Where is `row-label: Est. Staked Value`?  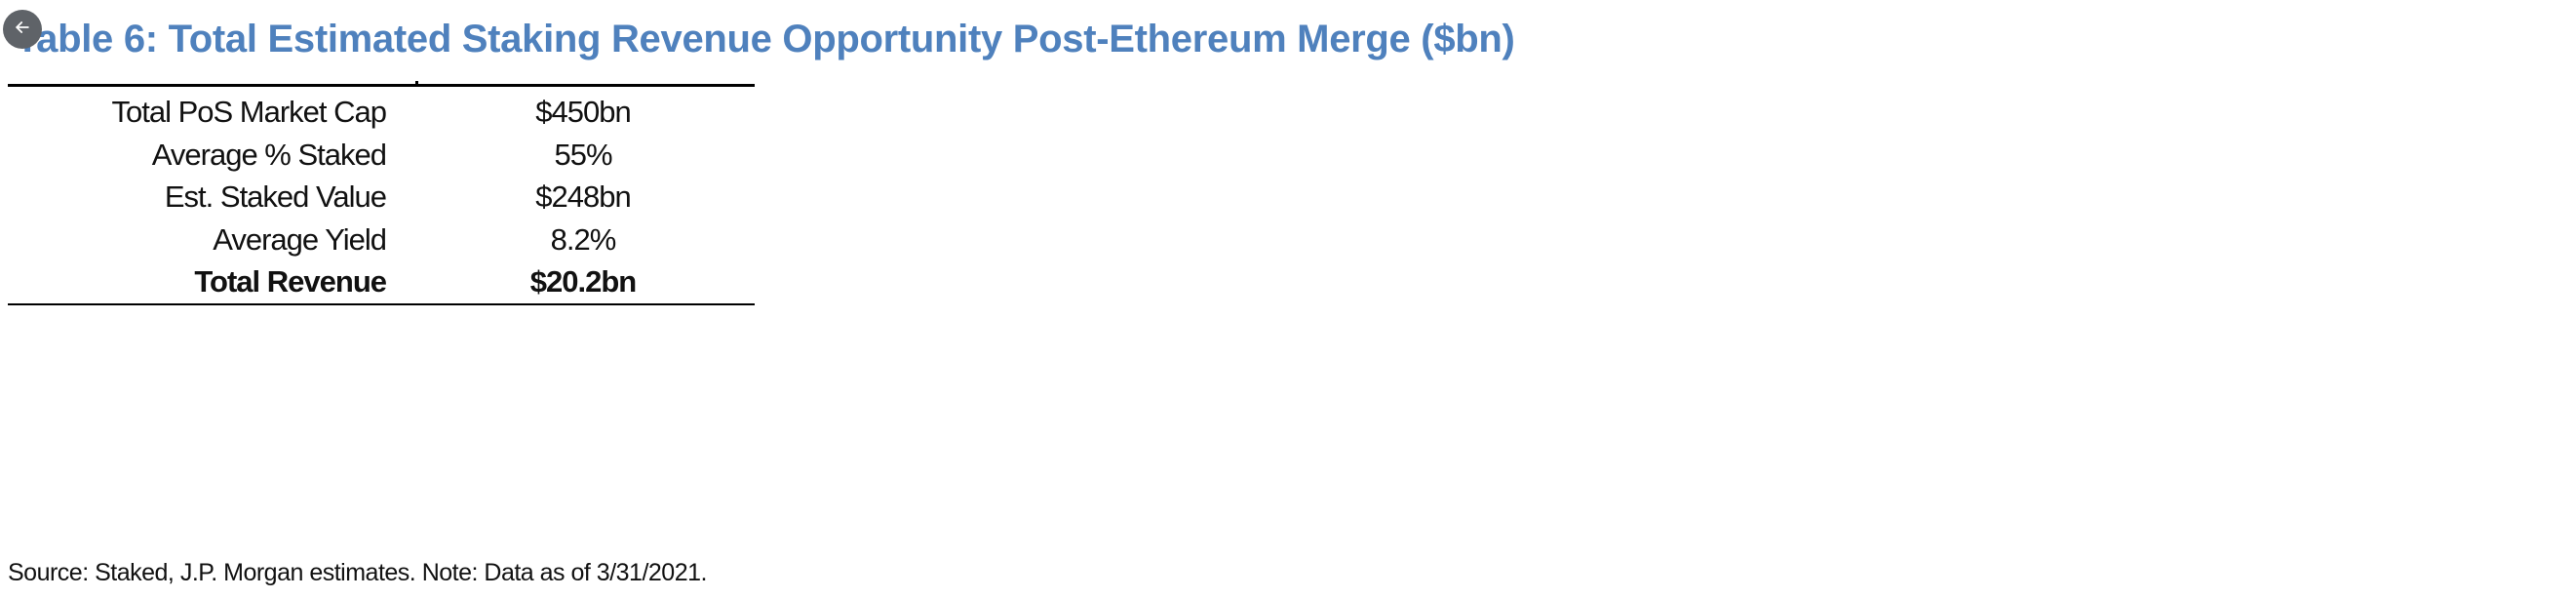 row-label: Est. Staked Value is located at coordinates (275, 197).